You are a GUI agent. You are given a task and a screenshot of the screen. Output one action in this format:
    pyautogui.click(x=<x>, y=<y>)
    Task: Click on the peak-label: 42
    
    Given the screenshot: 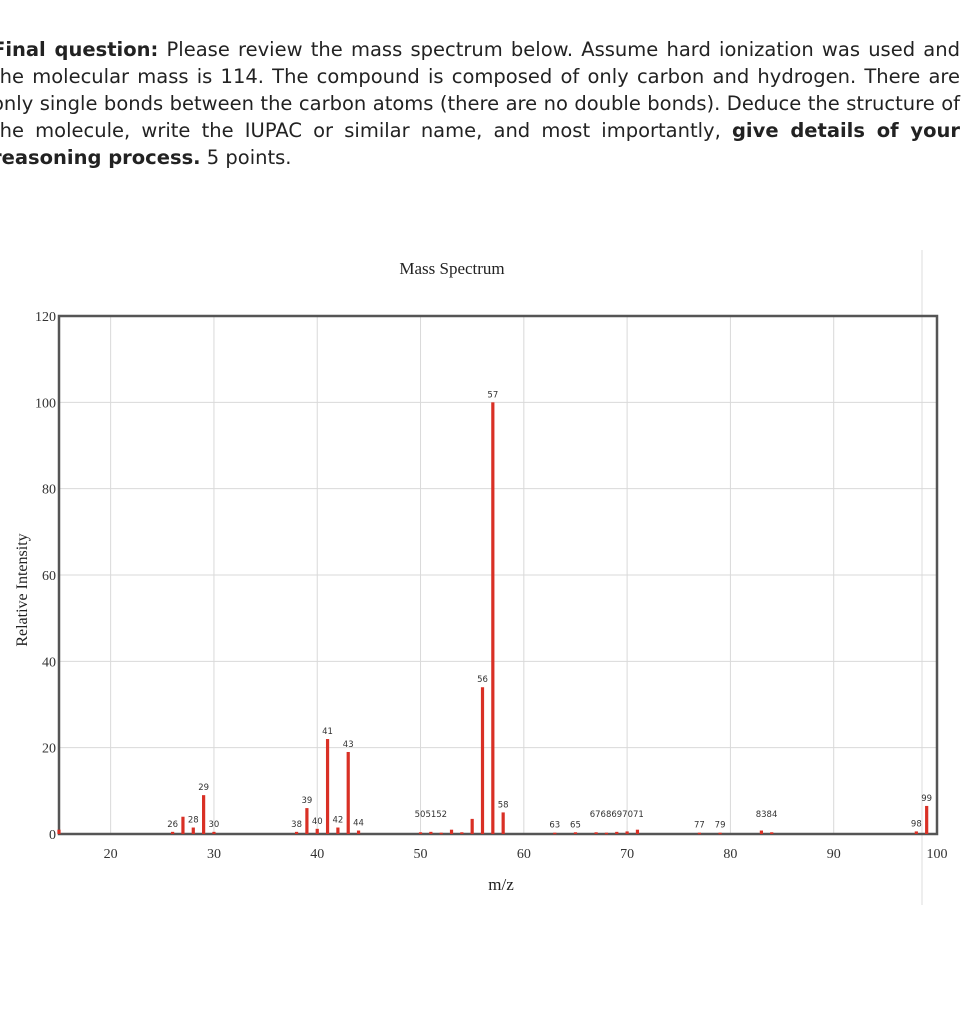 What is the action you would take?
    pyautogui.click(x=337, y=821)
    